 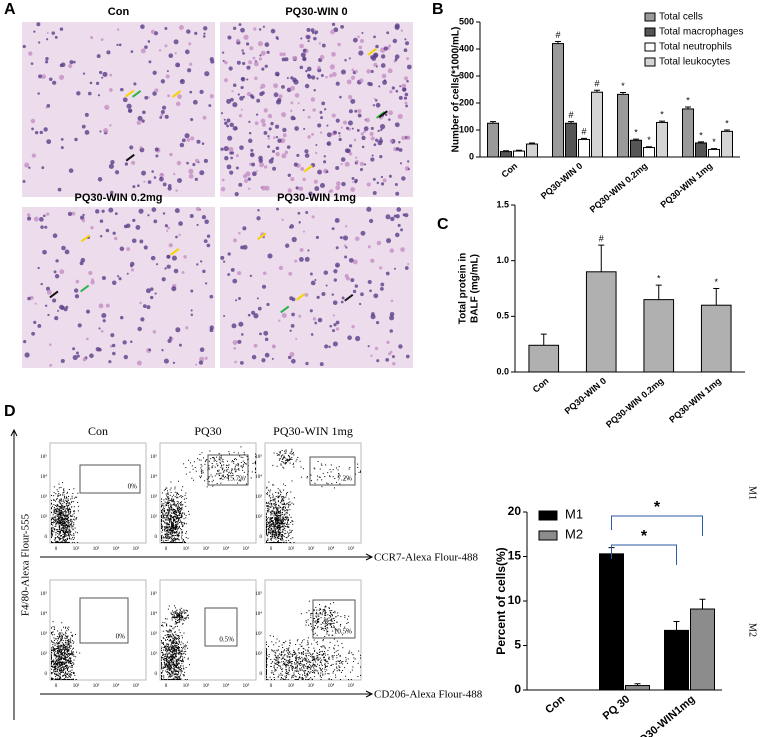 What do you see at coordinates (43, 594) in the screenshot?
I see `flow-tick-label: 10⁵` at bounding box center [43, 594].